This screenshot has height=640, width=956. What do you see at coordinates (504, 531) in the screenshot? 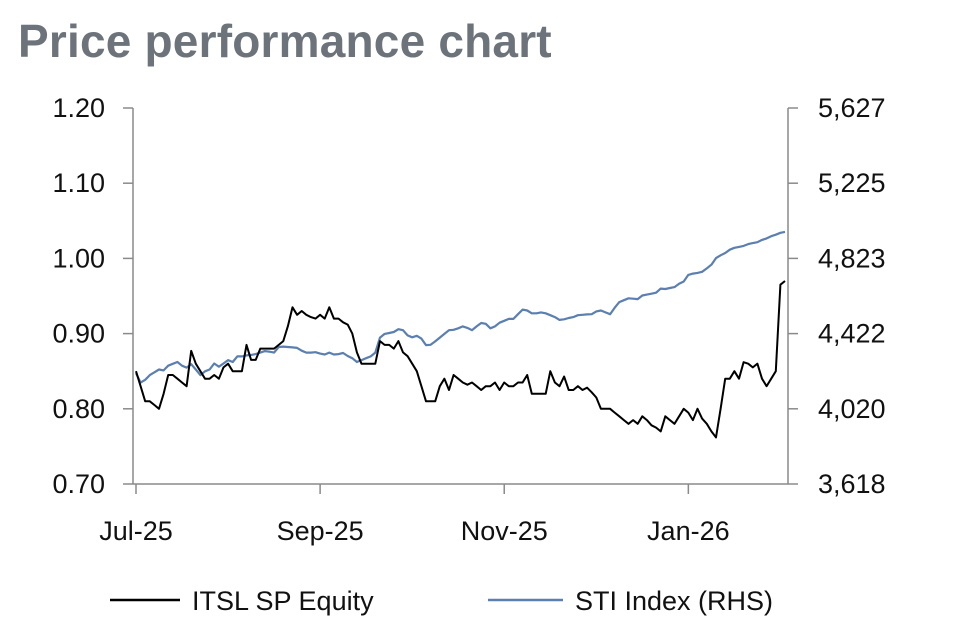
I see `x-tick-label: Nov-25` at bounding box center [504, 531].